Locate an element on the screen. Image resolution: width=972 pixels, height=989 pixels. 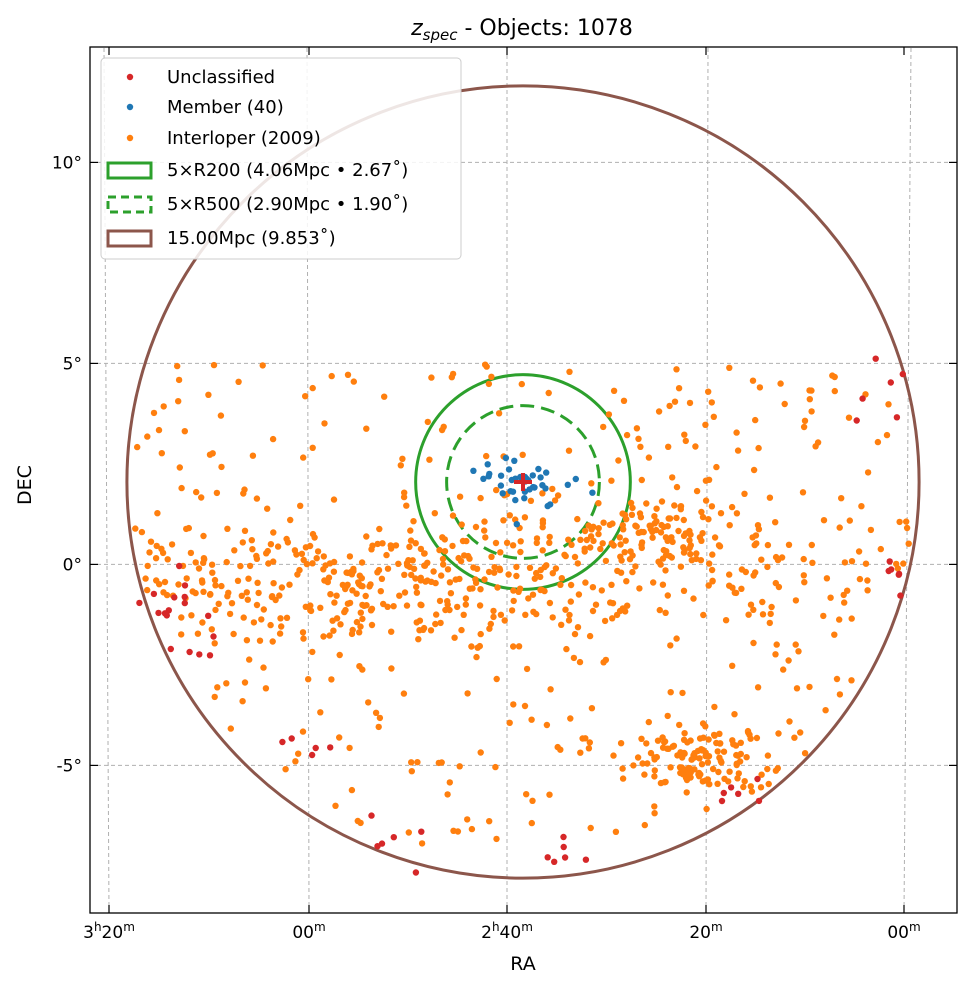
legend-label: Member (40) is located at coordinates (225, 107).